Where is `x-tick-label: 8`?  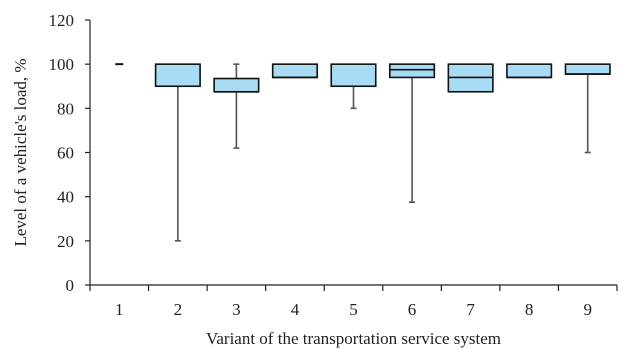
x-tick-label: 8 is located at coordinates (529, 309).